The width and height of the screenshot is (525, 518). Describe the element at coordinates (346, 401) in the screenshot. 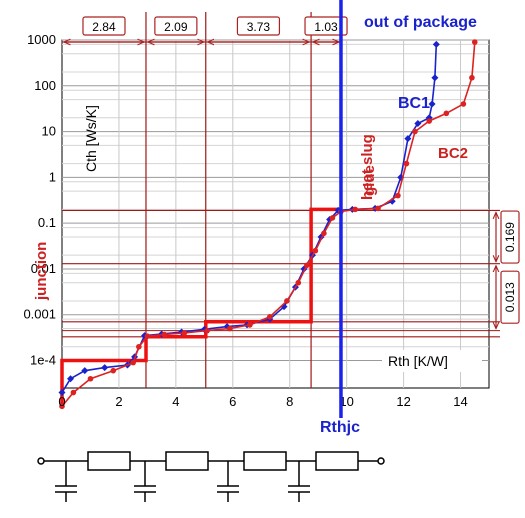

I see `x-tick-label: 10` at that location.